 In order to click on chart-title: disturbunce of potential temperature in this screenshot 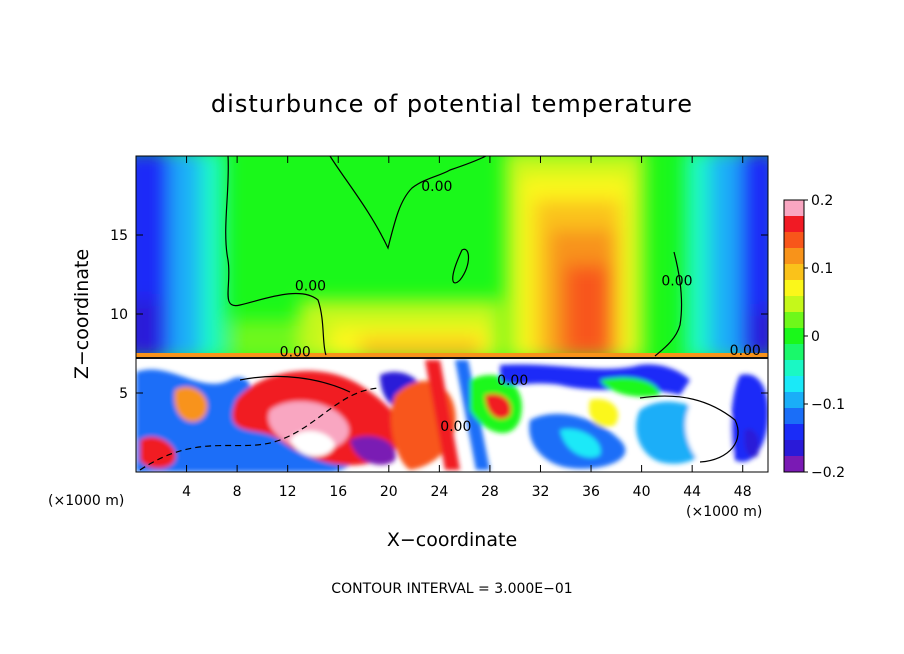, I will do `click(452, 104)`.